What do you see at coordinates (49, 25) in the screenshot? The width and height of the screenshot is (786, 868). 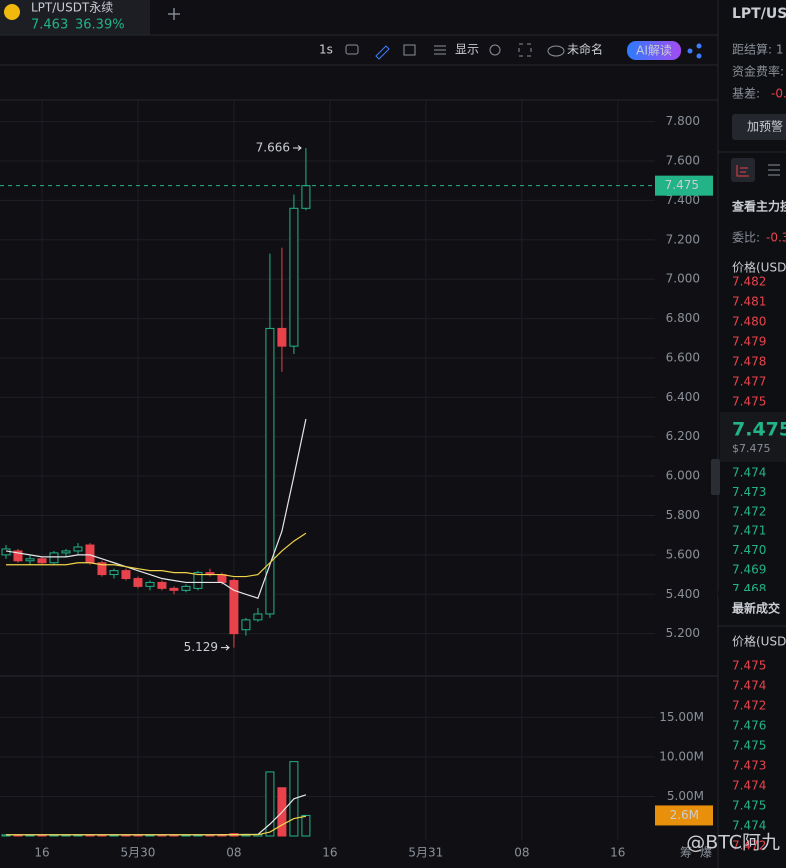 I see `tab-price: 7.463` at bounding box center [49, 25].